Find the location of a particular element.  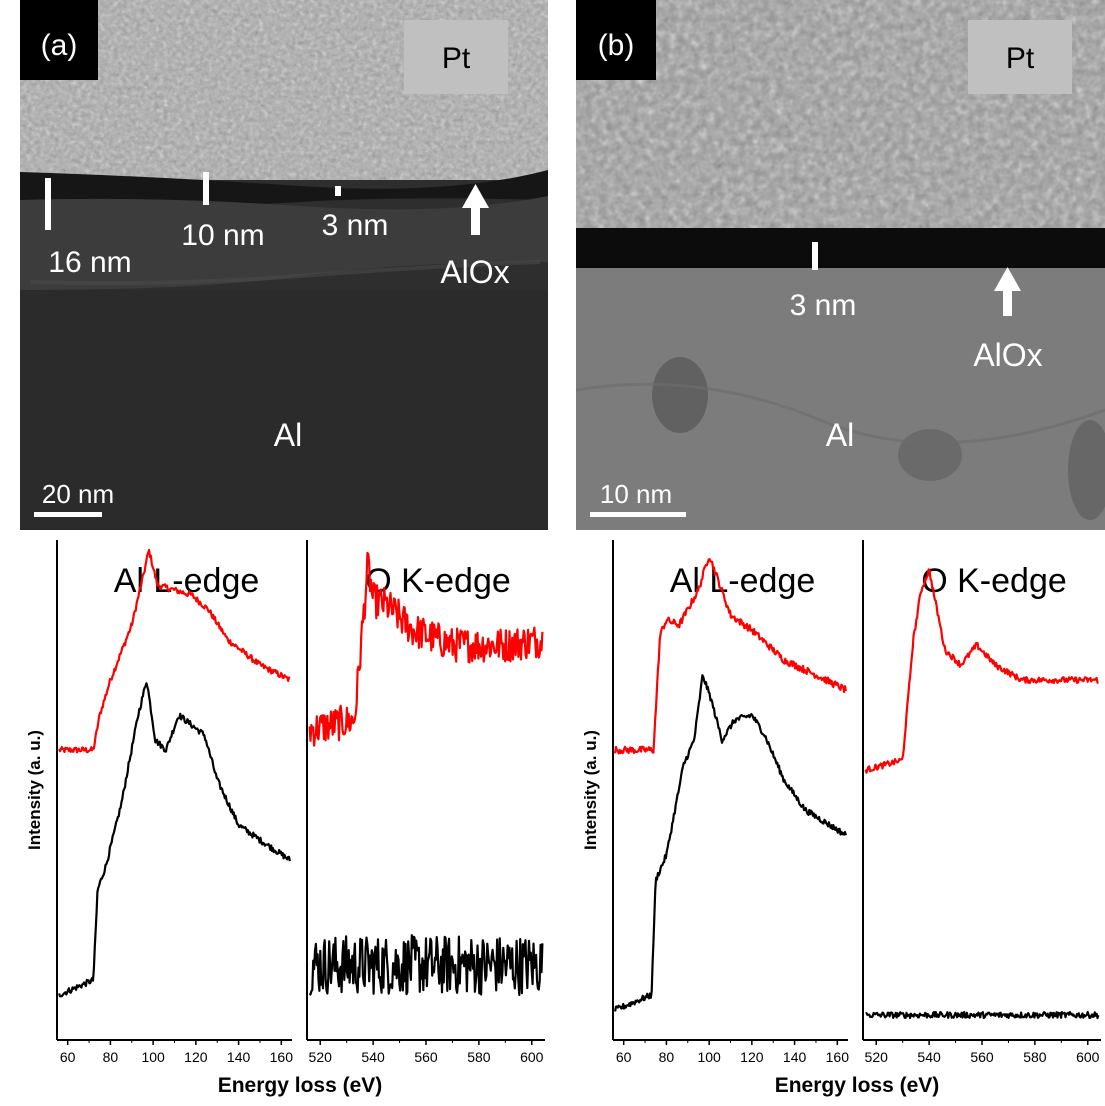

pt-label-a: Pt is located at coordinates (456, 58).